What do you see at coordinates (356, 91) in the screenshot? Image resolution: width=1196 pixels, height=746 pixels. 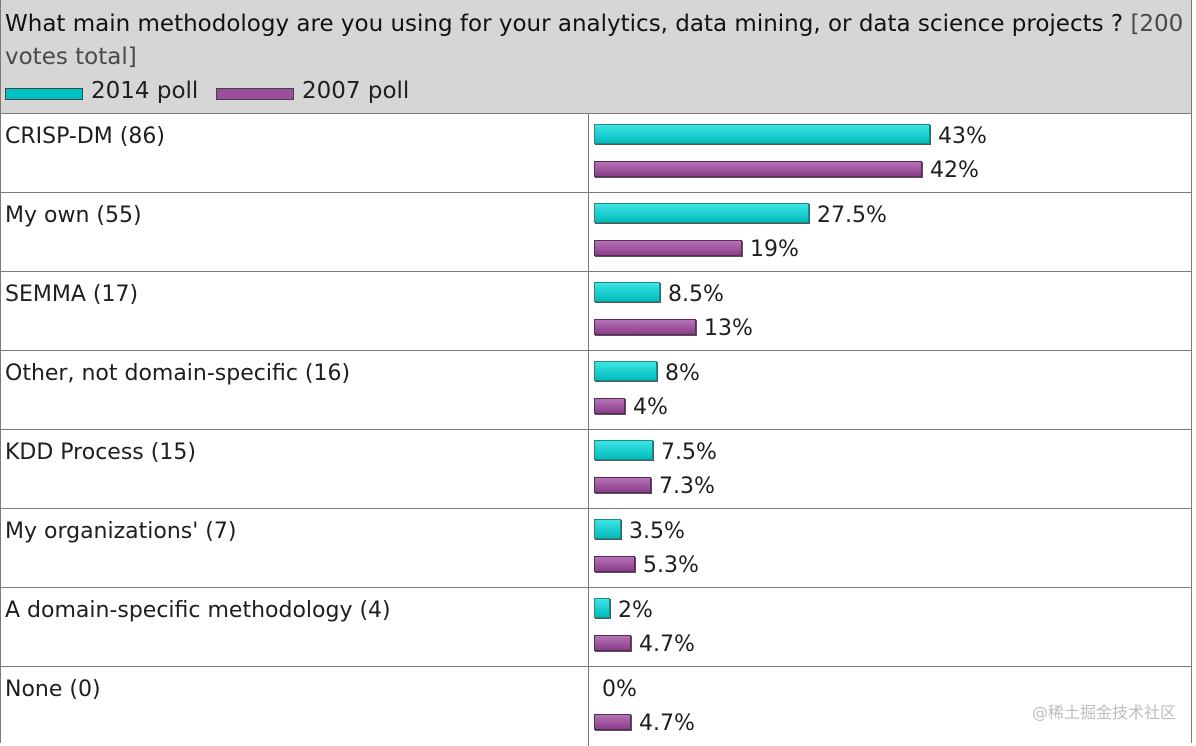 I see `legend-label-2007: 2007 poll` at bounding box center [356, 91].